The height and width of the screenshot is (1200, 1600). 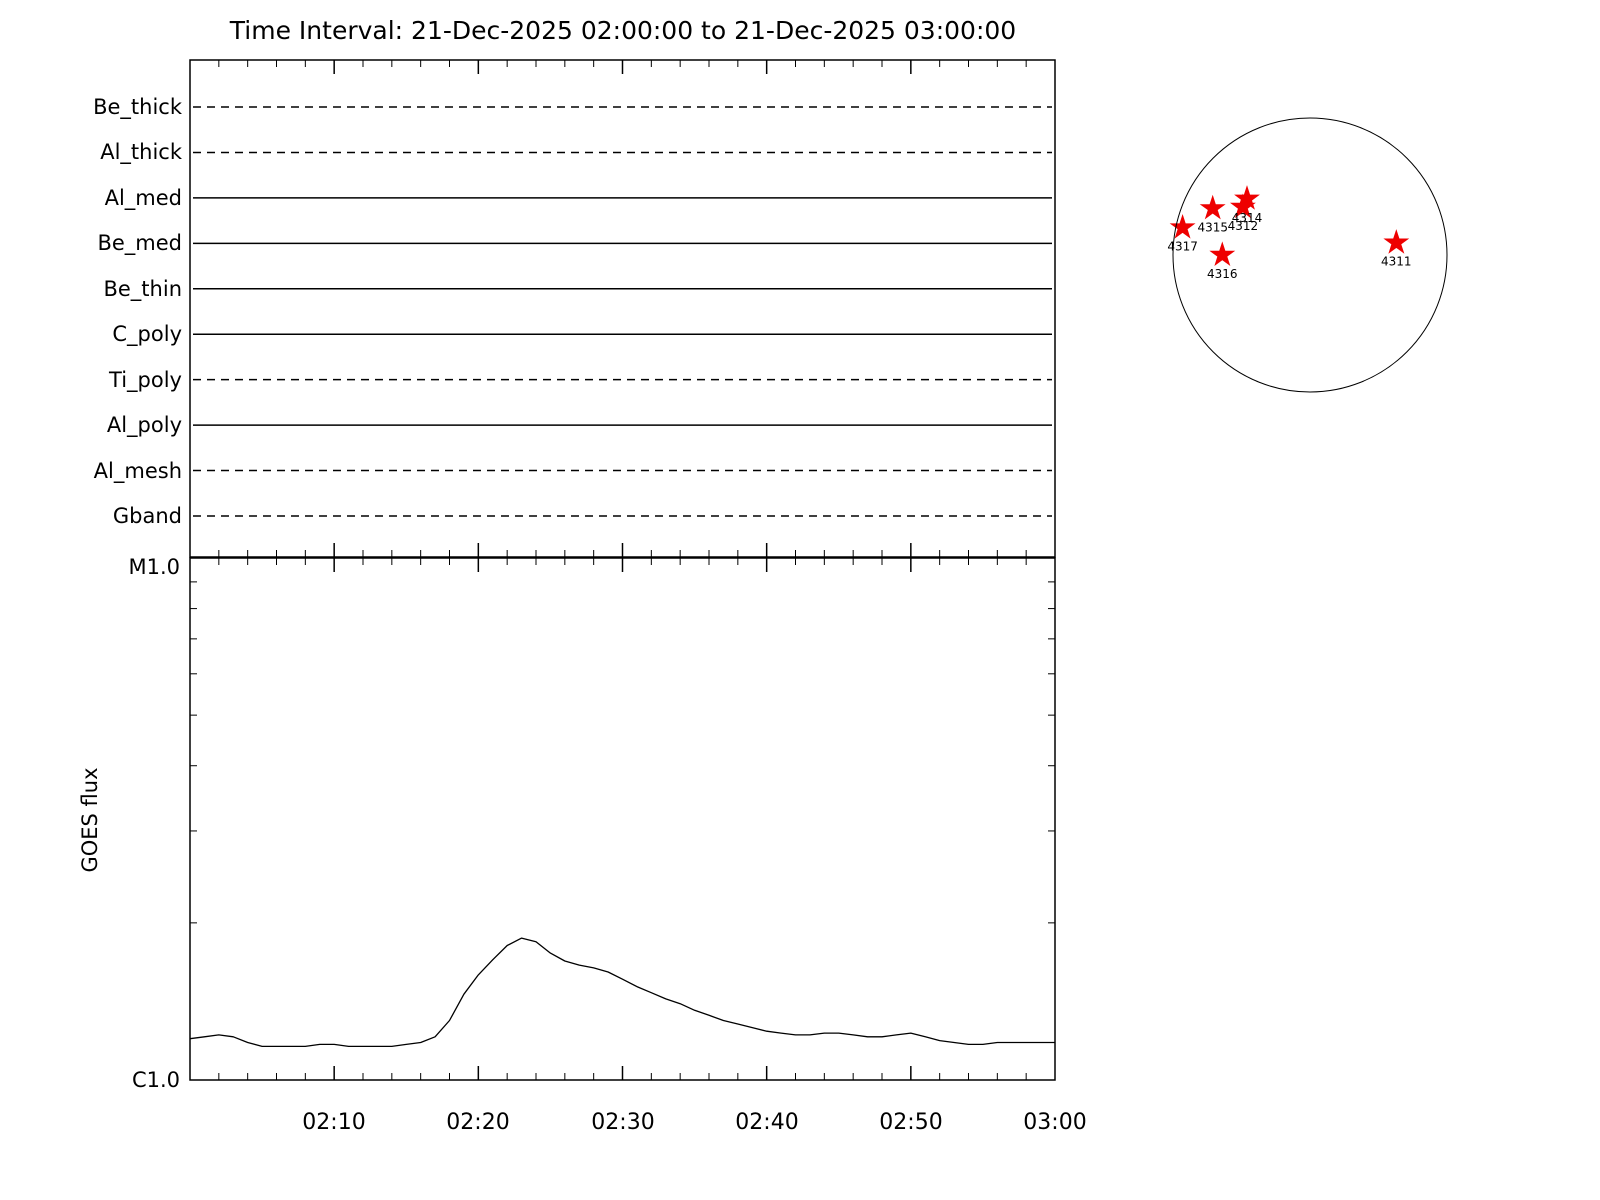 I want to click on x-tick-label-0230: 02:30, so click(x=622, y=1122).